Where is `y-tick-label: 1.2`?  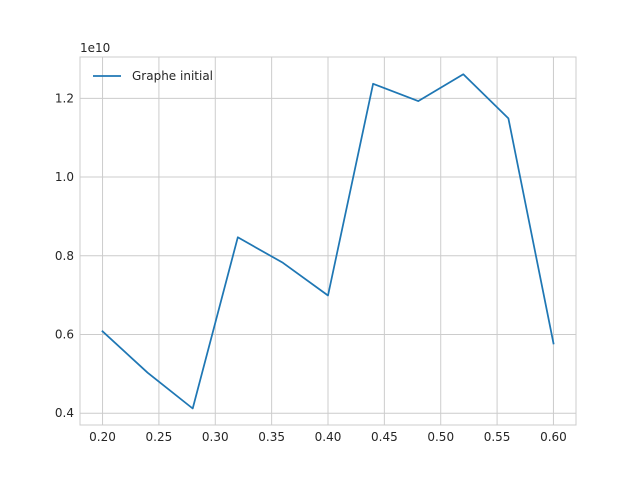 y-tick-label: 1.2 is located at coordinates (64, 98).